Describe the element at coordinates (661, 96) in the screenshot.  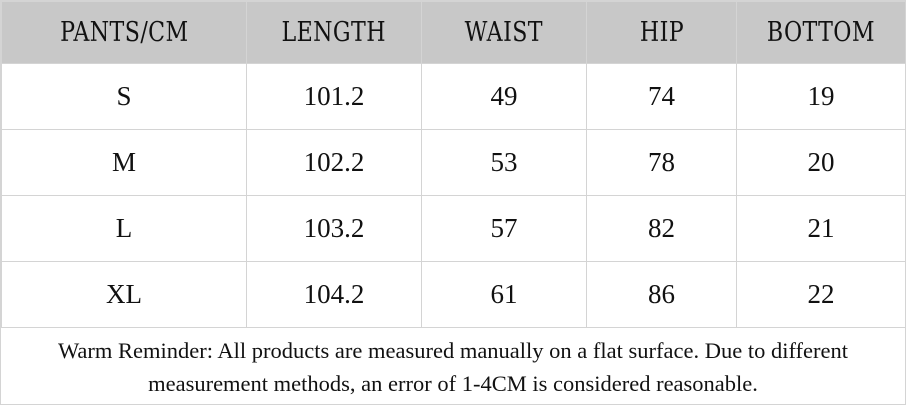
I see `measurement: 74` at that location.